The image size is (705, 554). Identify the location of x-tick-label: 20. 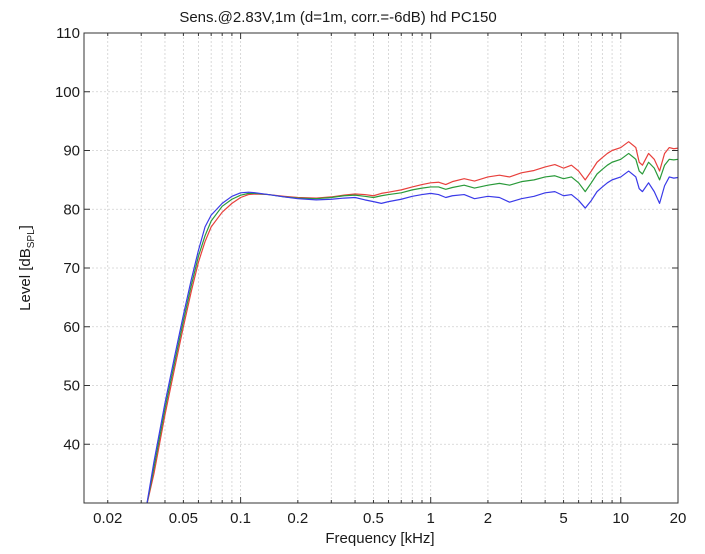
(678, 518).